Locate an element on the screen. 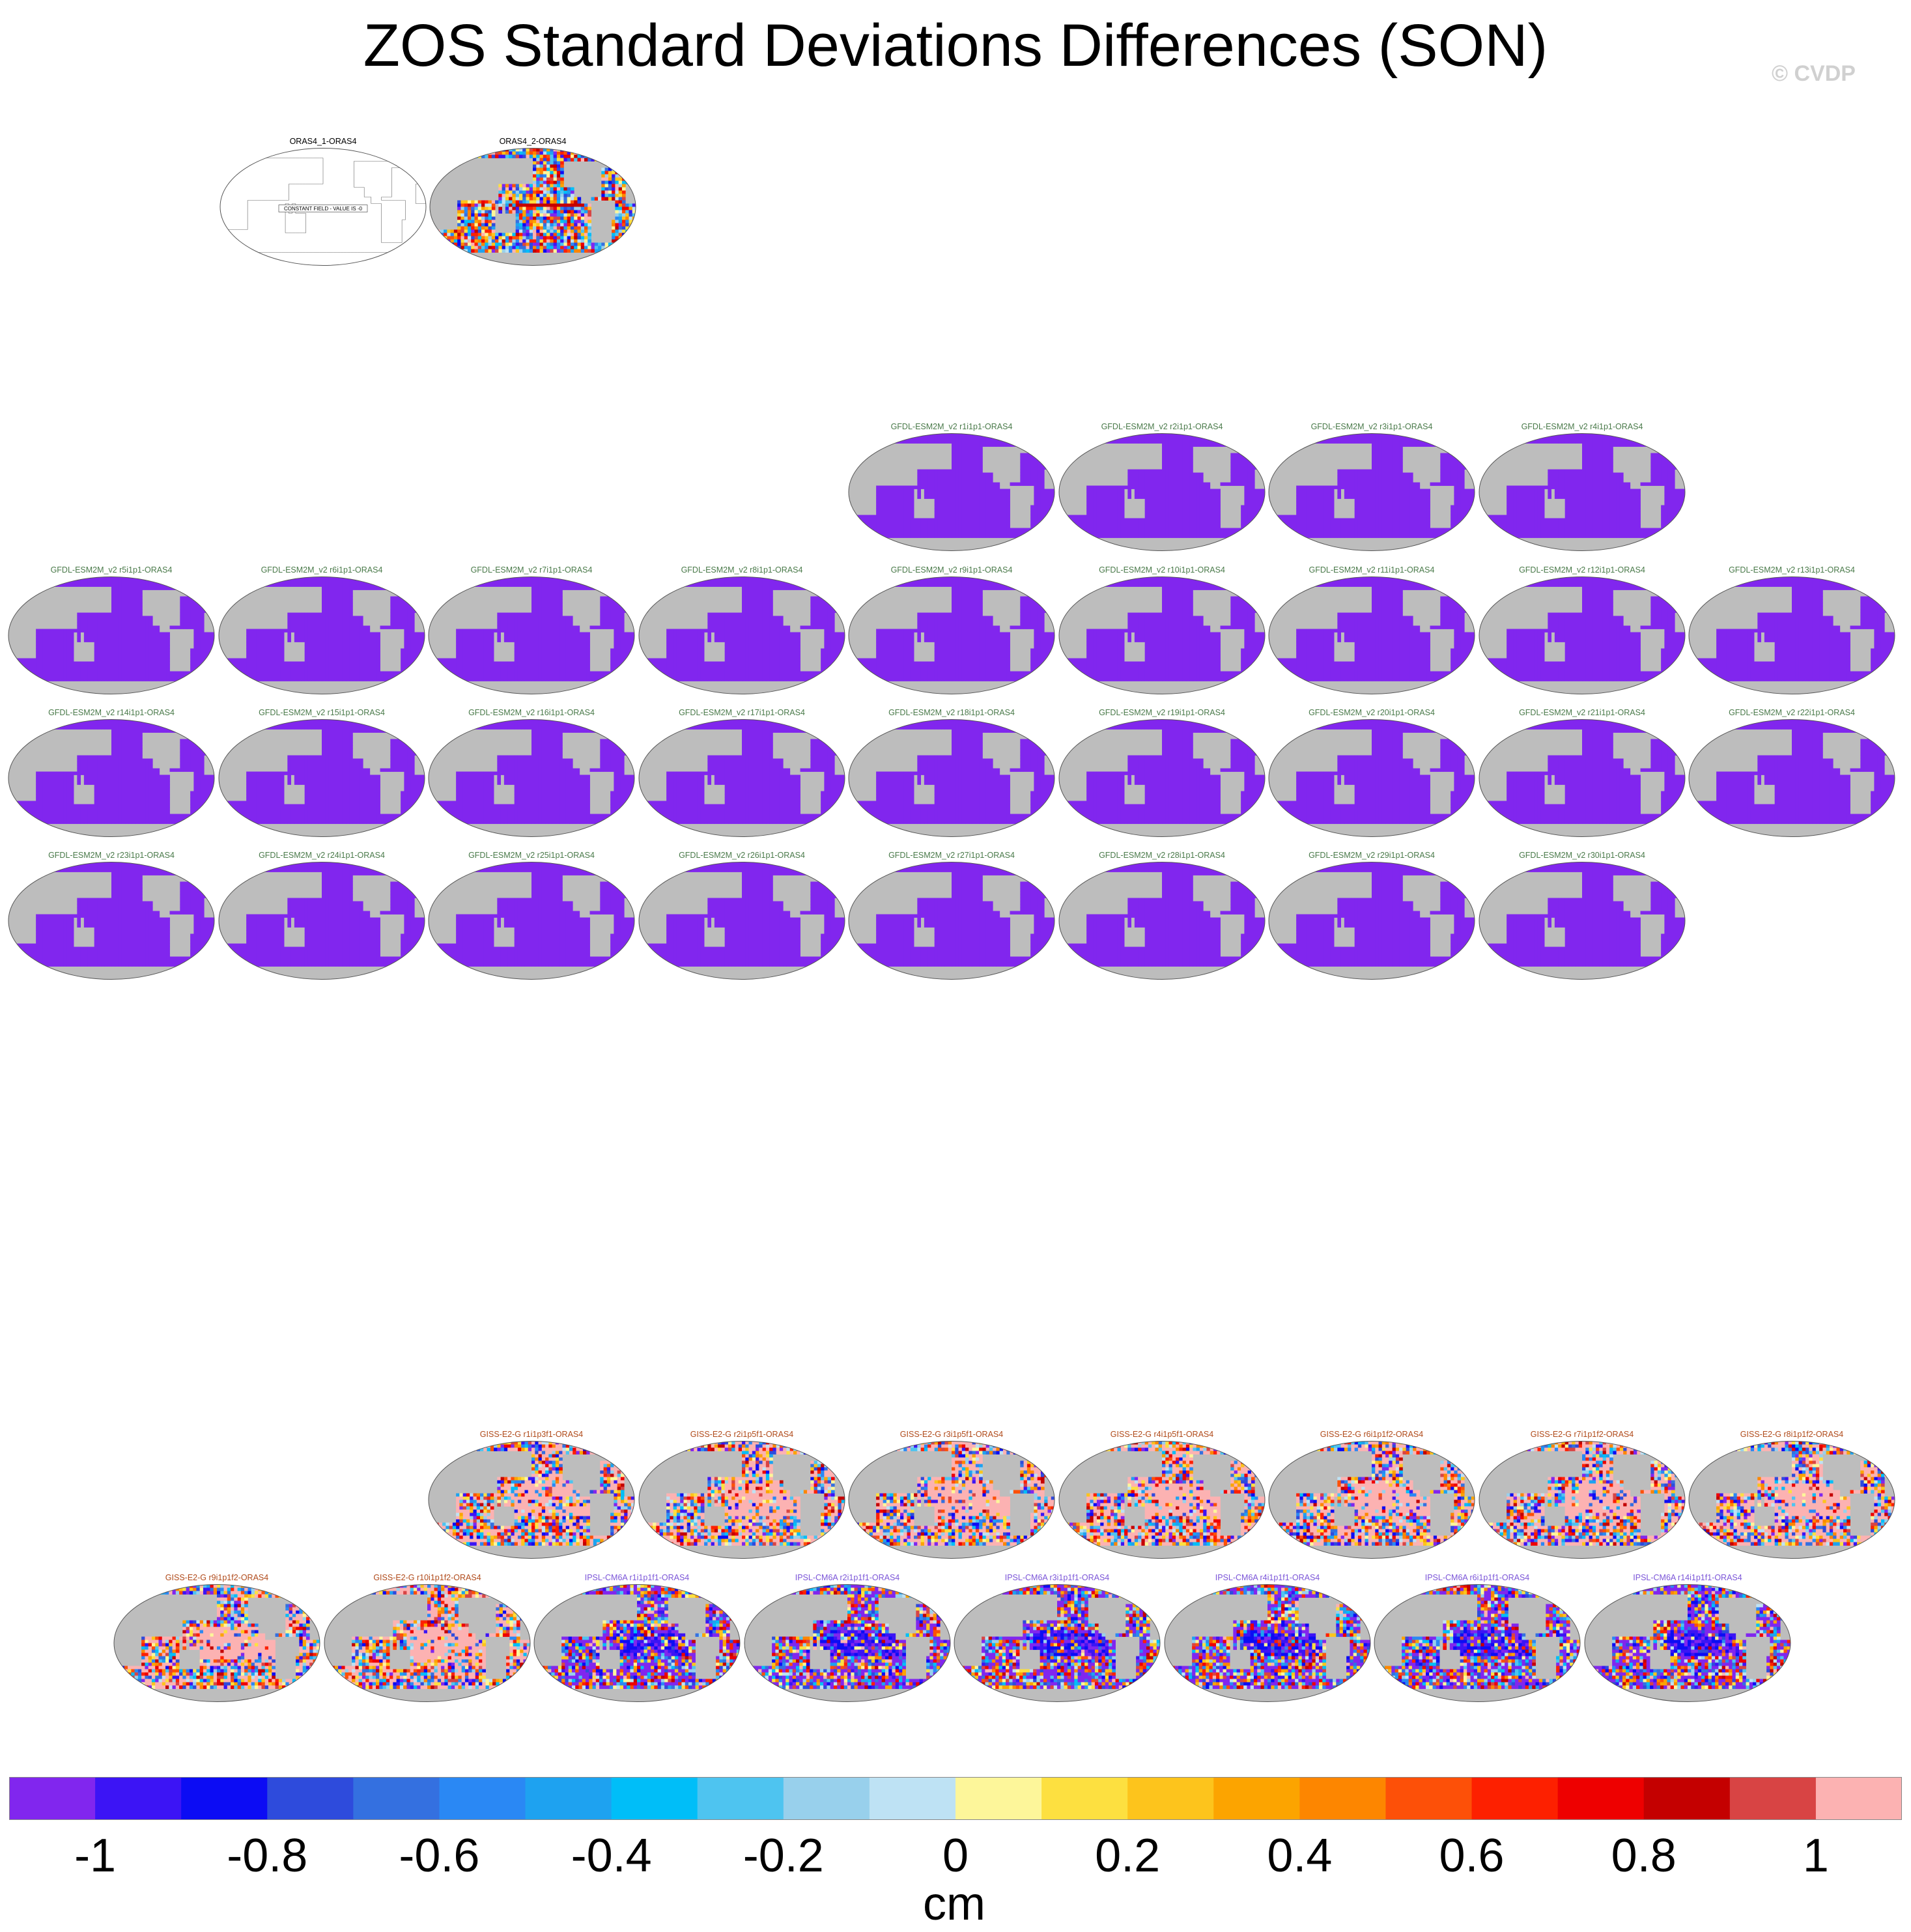 The width and height of the screenshot is (1911, 1932). map-panel: GISS-E2-G r10i1p1f2-ORAS4 is located at coordinates (427, 1640).